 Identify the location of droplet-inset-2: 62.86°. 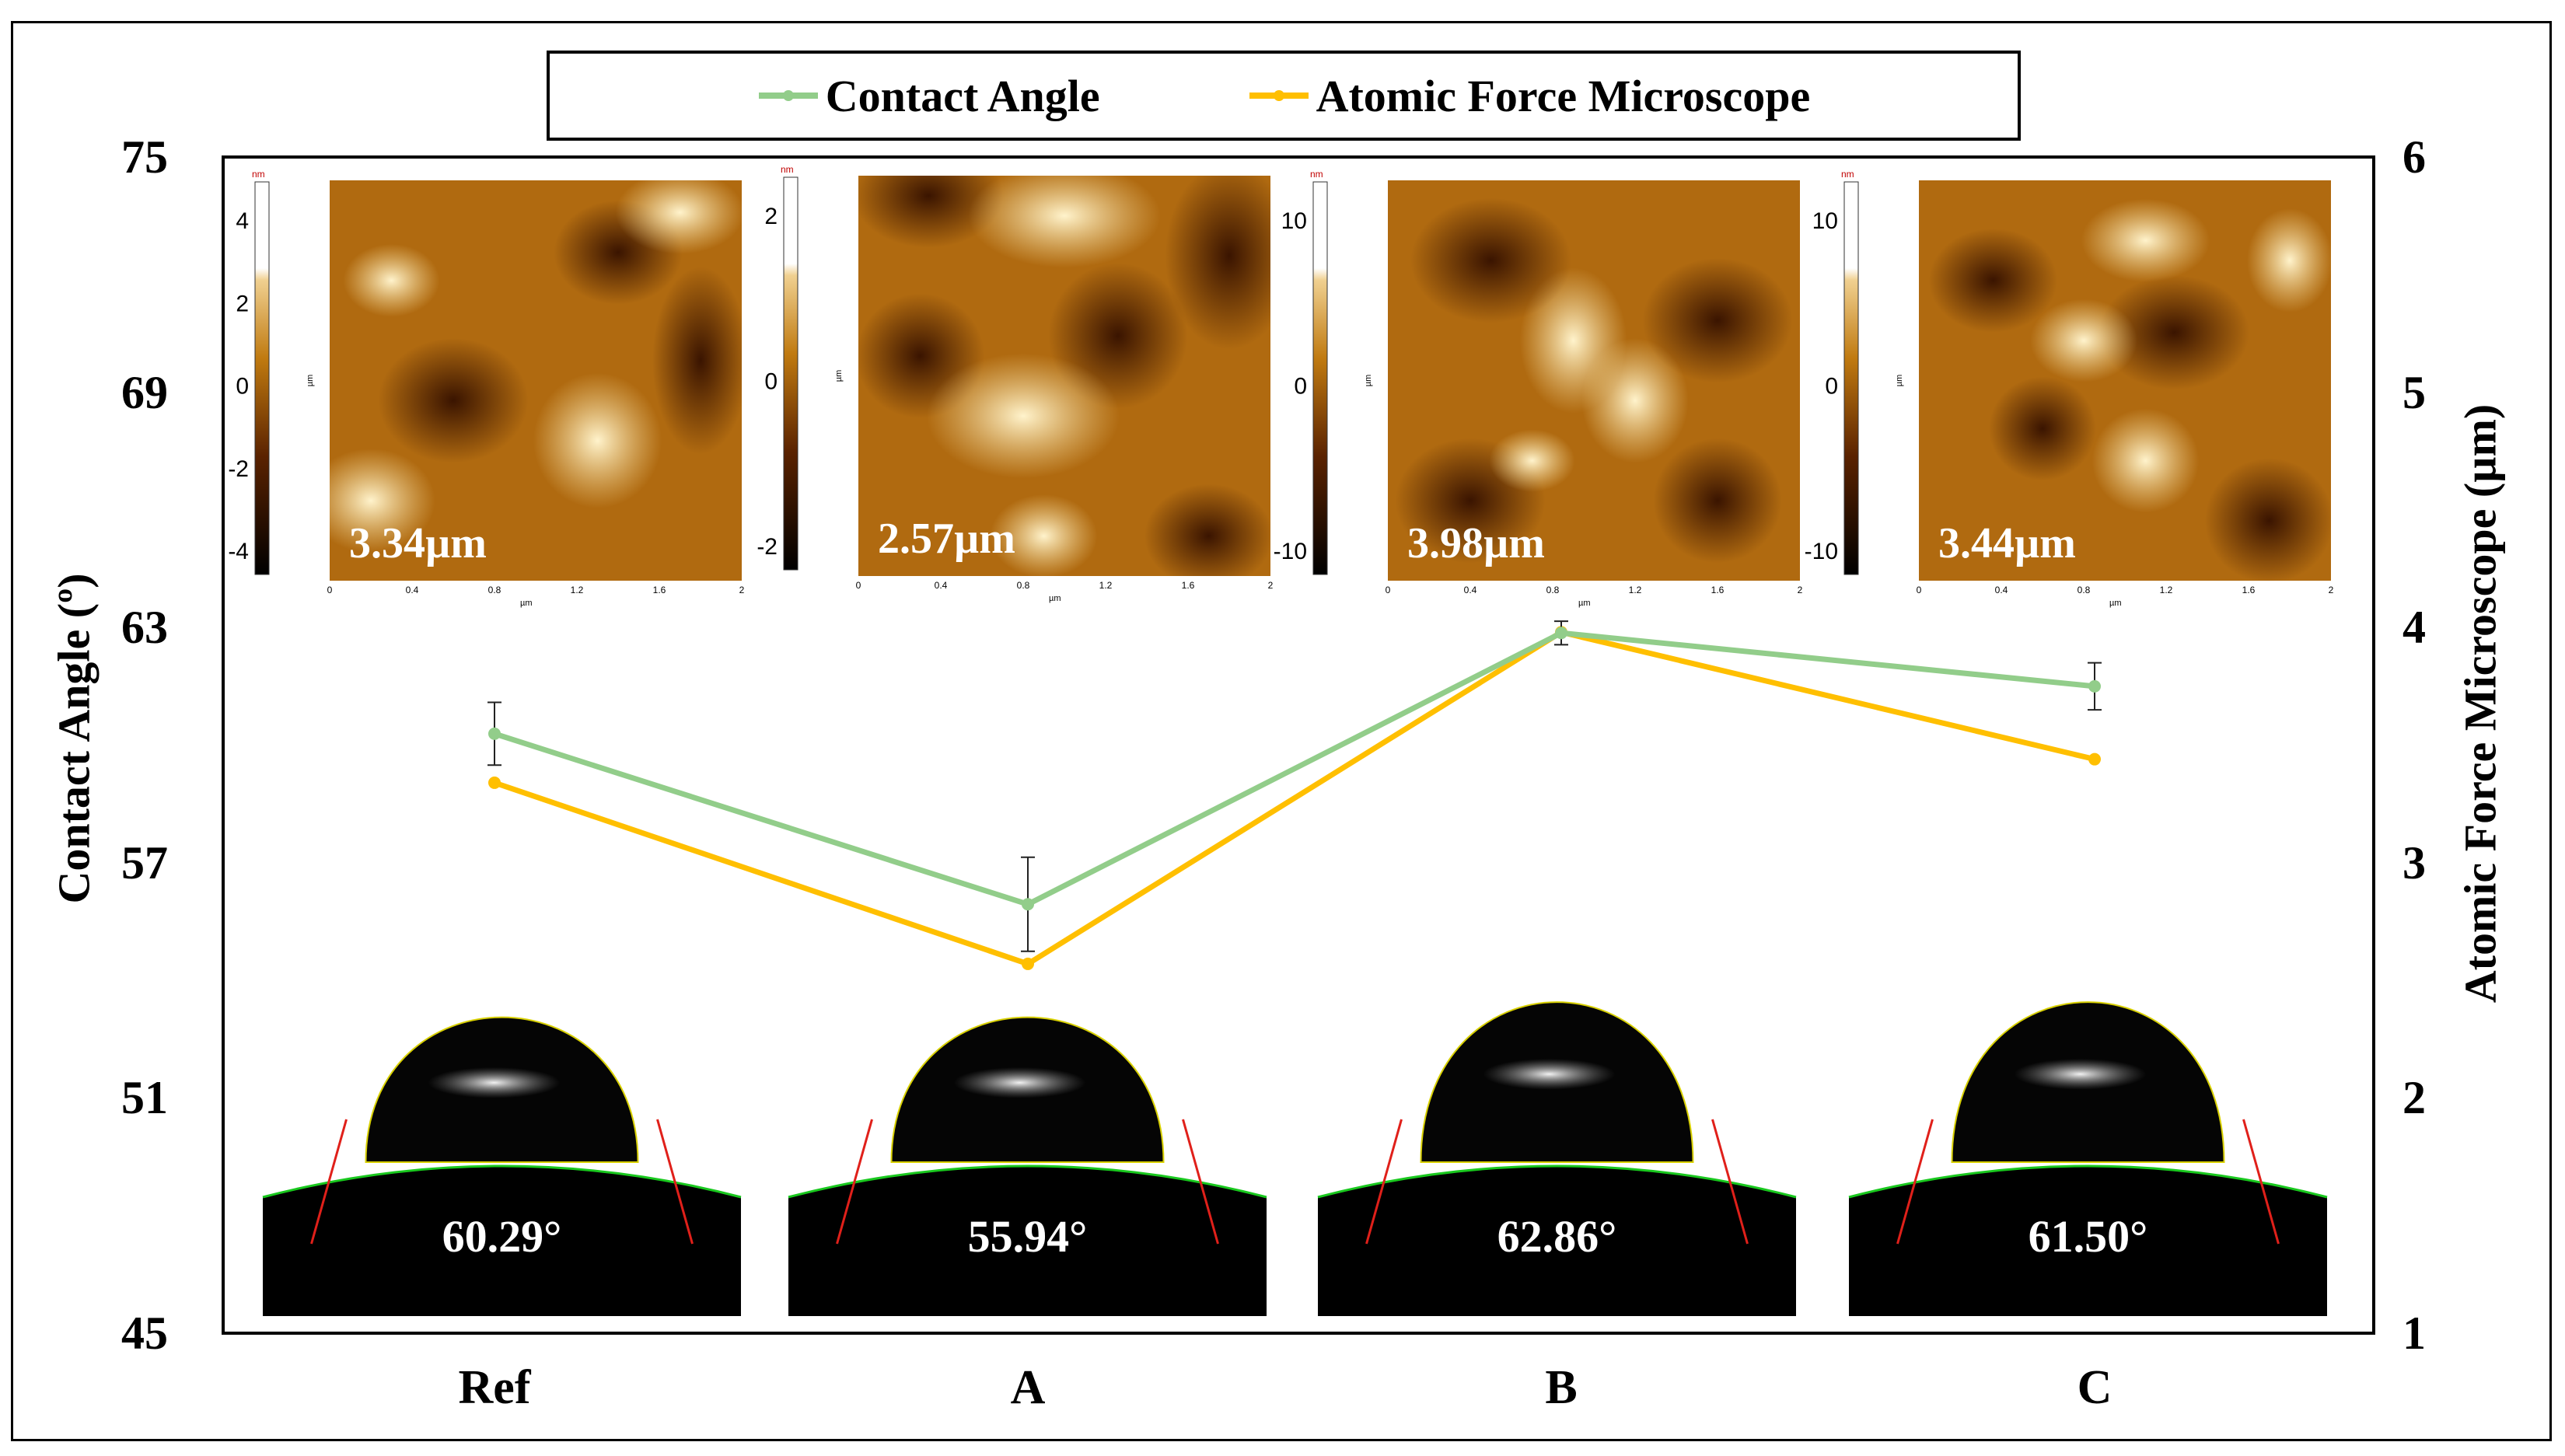
(1557, 1158).